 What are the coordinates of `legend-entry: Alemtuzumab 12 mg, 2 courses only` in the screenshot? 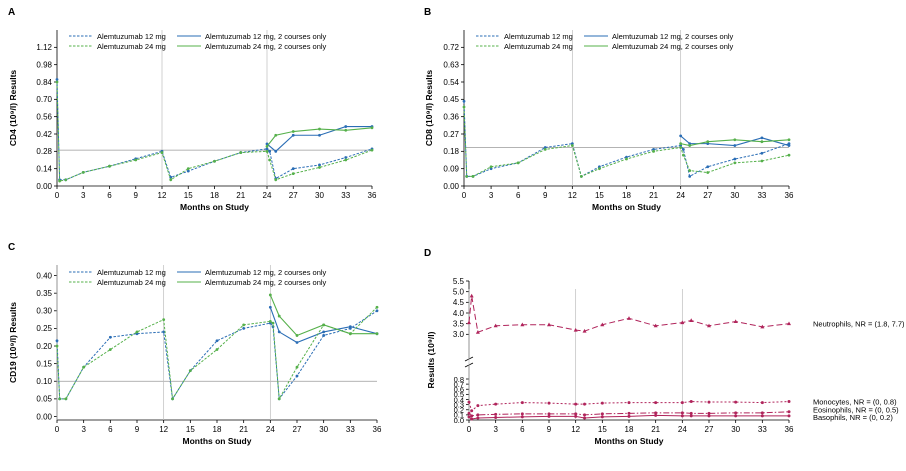 It's located at (659, 36).